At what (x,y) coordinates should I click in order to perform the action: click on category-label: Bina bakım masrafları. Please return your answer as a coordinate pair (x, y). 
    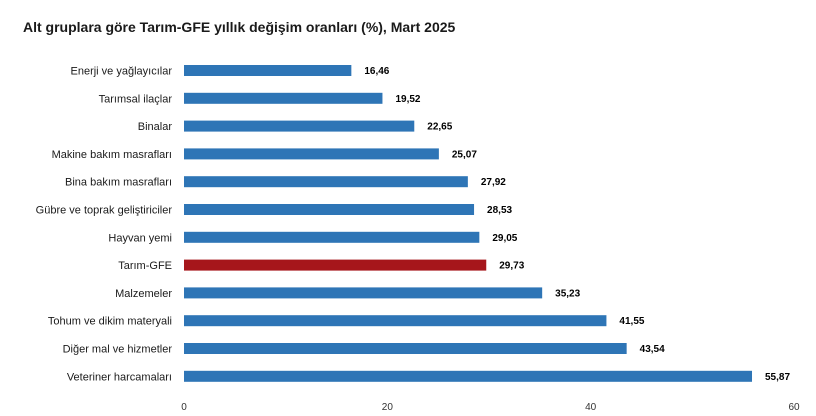
    Looking at the image, I should click on (118, 183).